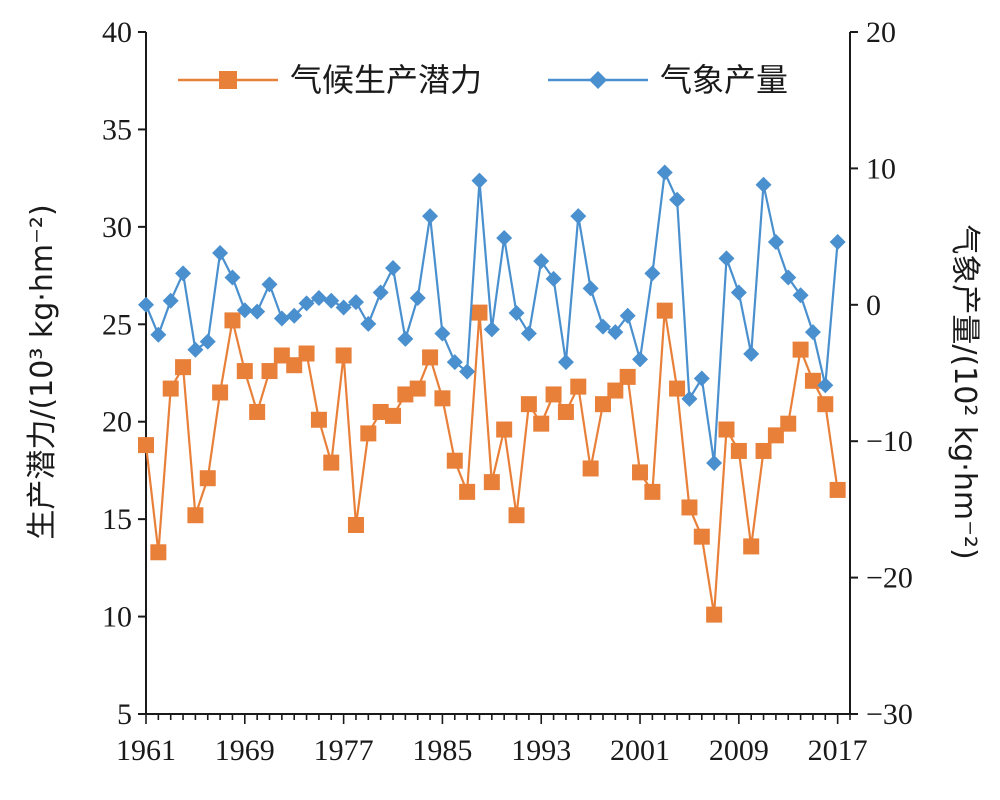 This screenshot has height=800, width=1000. What do you see at coordinates (245, 750) in the screenshot?
I see `x-tick-label: 1969` at bounding box center [245, 750].